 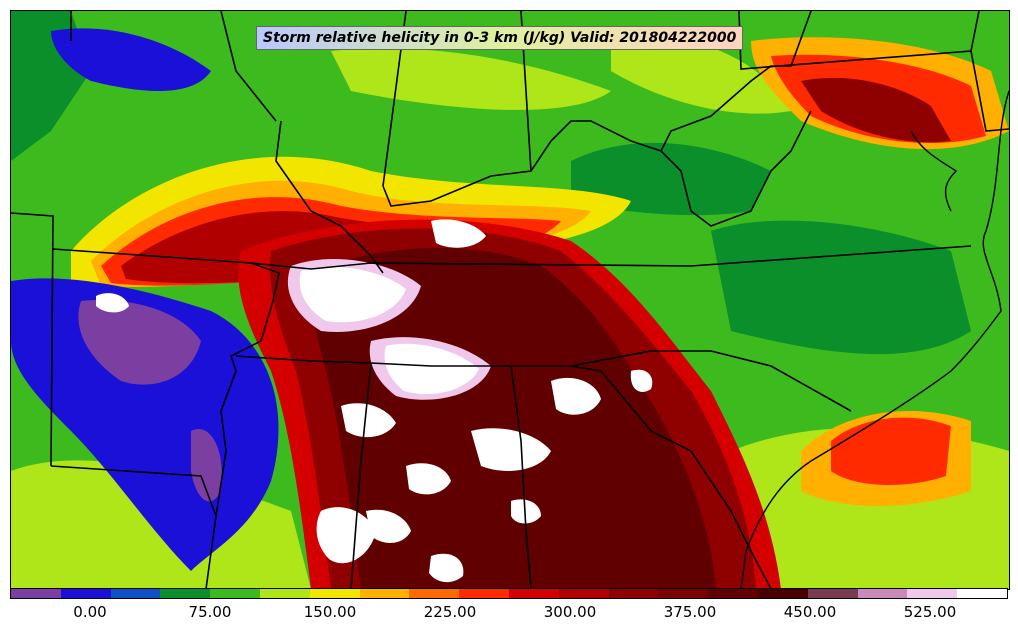 I want to click on colorbar-tick-label: 300.00, so click(x=570, y=612).